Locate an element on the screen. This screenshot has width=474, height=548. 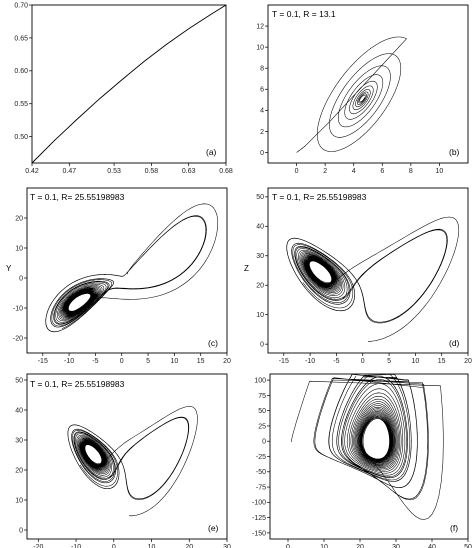
panel-c-xtick-label-4: 5 is located at coordinates (148, 361).